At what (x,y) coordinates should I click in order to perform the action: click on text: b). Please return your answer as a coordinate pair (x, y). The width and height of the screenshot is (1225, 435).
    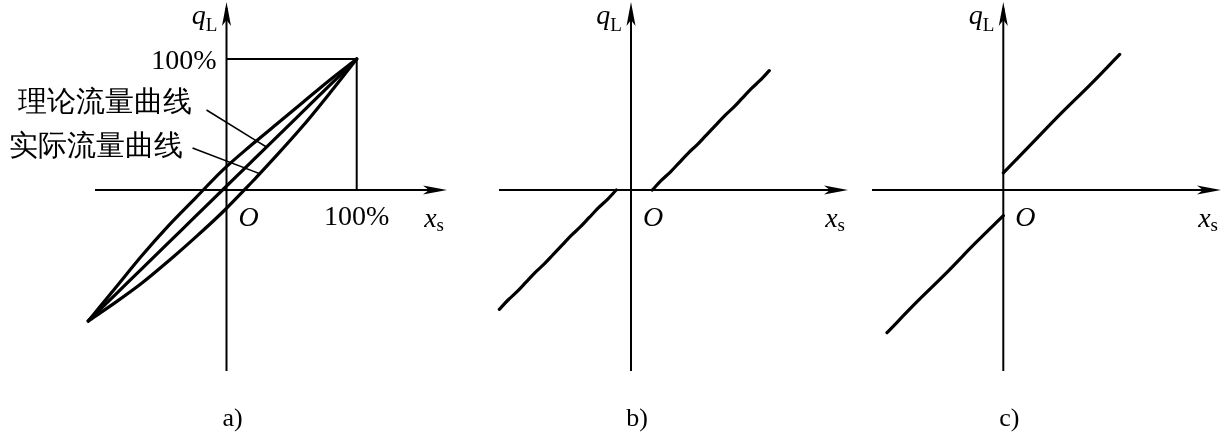
    Looking at the image, I should click on (637, 417).